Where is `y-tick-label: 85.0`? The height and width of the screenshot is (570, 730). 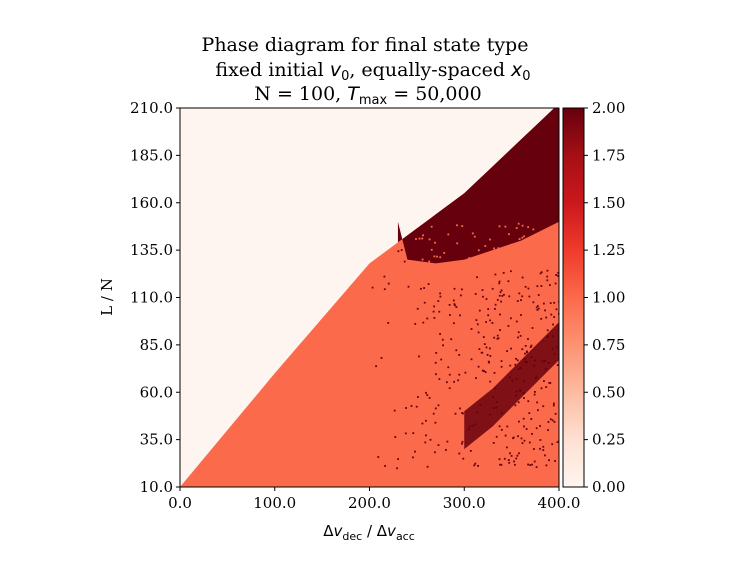 y-tick-label: 85.0 is located at coordinates (156, 345).